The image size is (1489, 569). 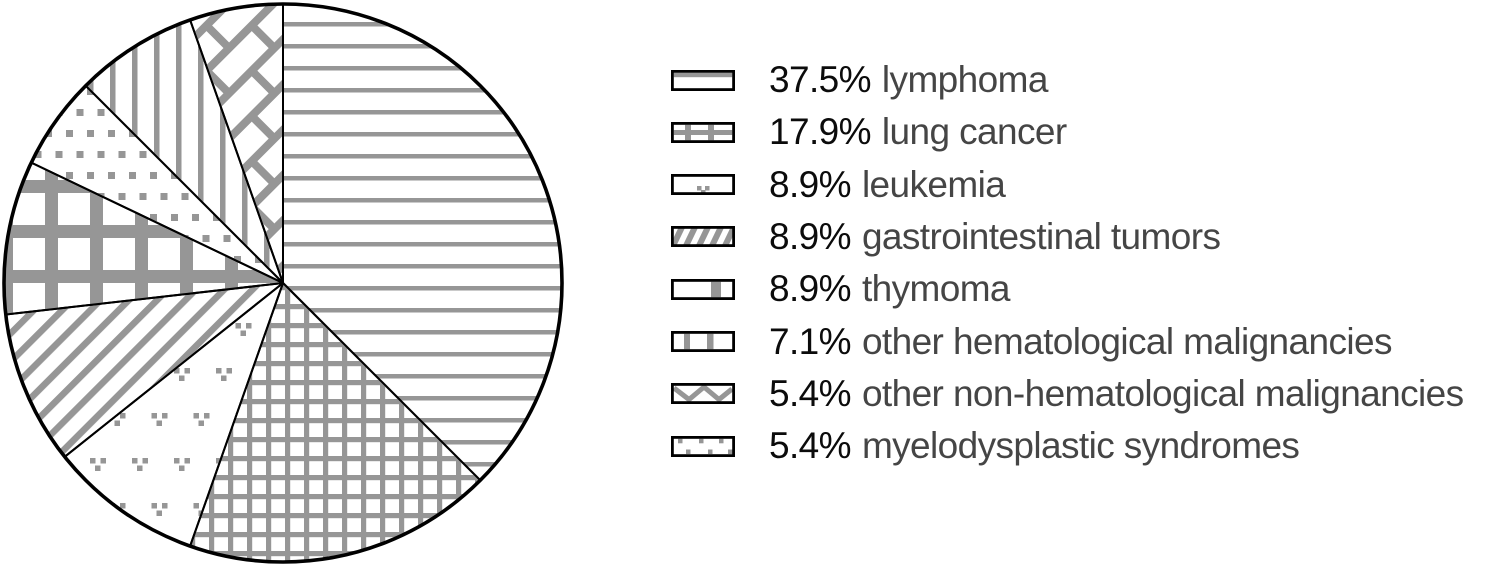 I want to click on legend-label: lung cancer, so click(x=974, y=132).